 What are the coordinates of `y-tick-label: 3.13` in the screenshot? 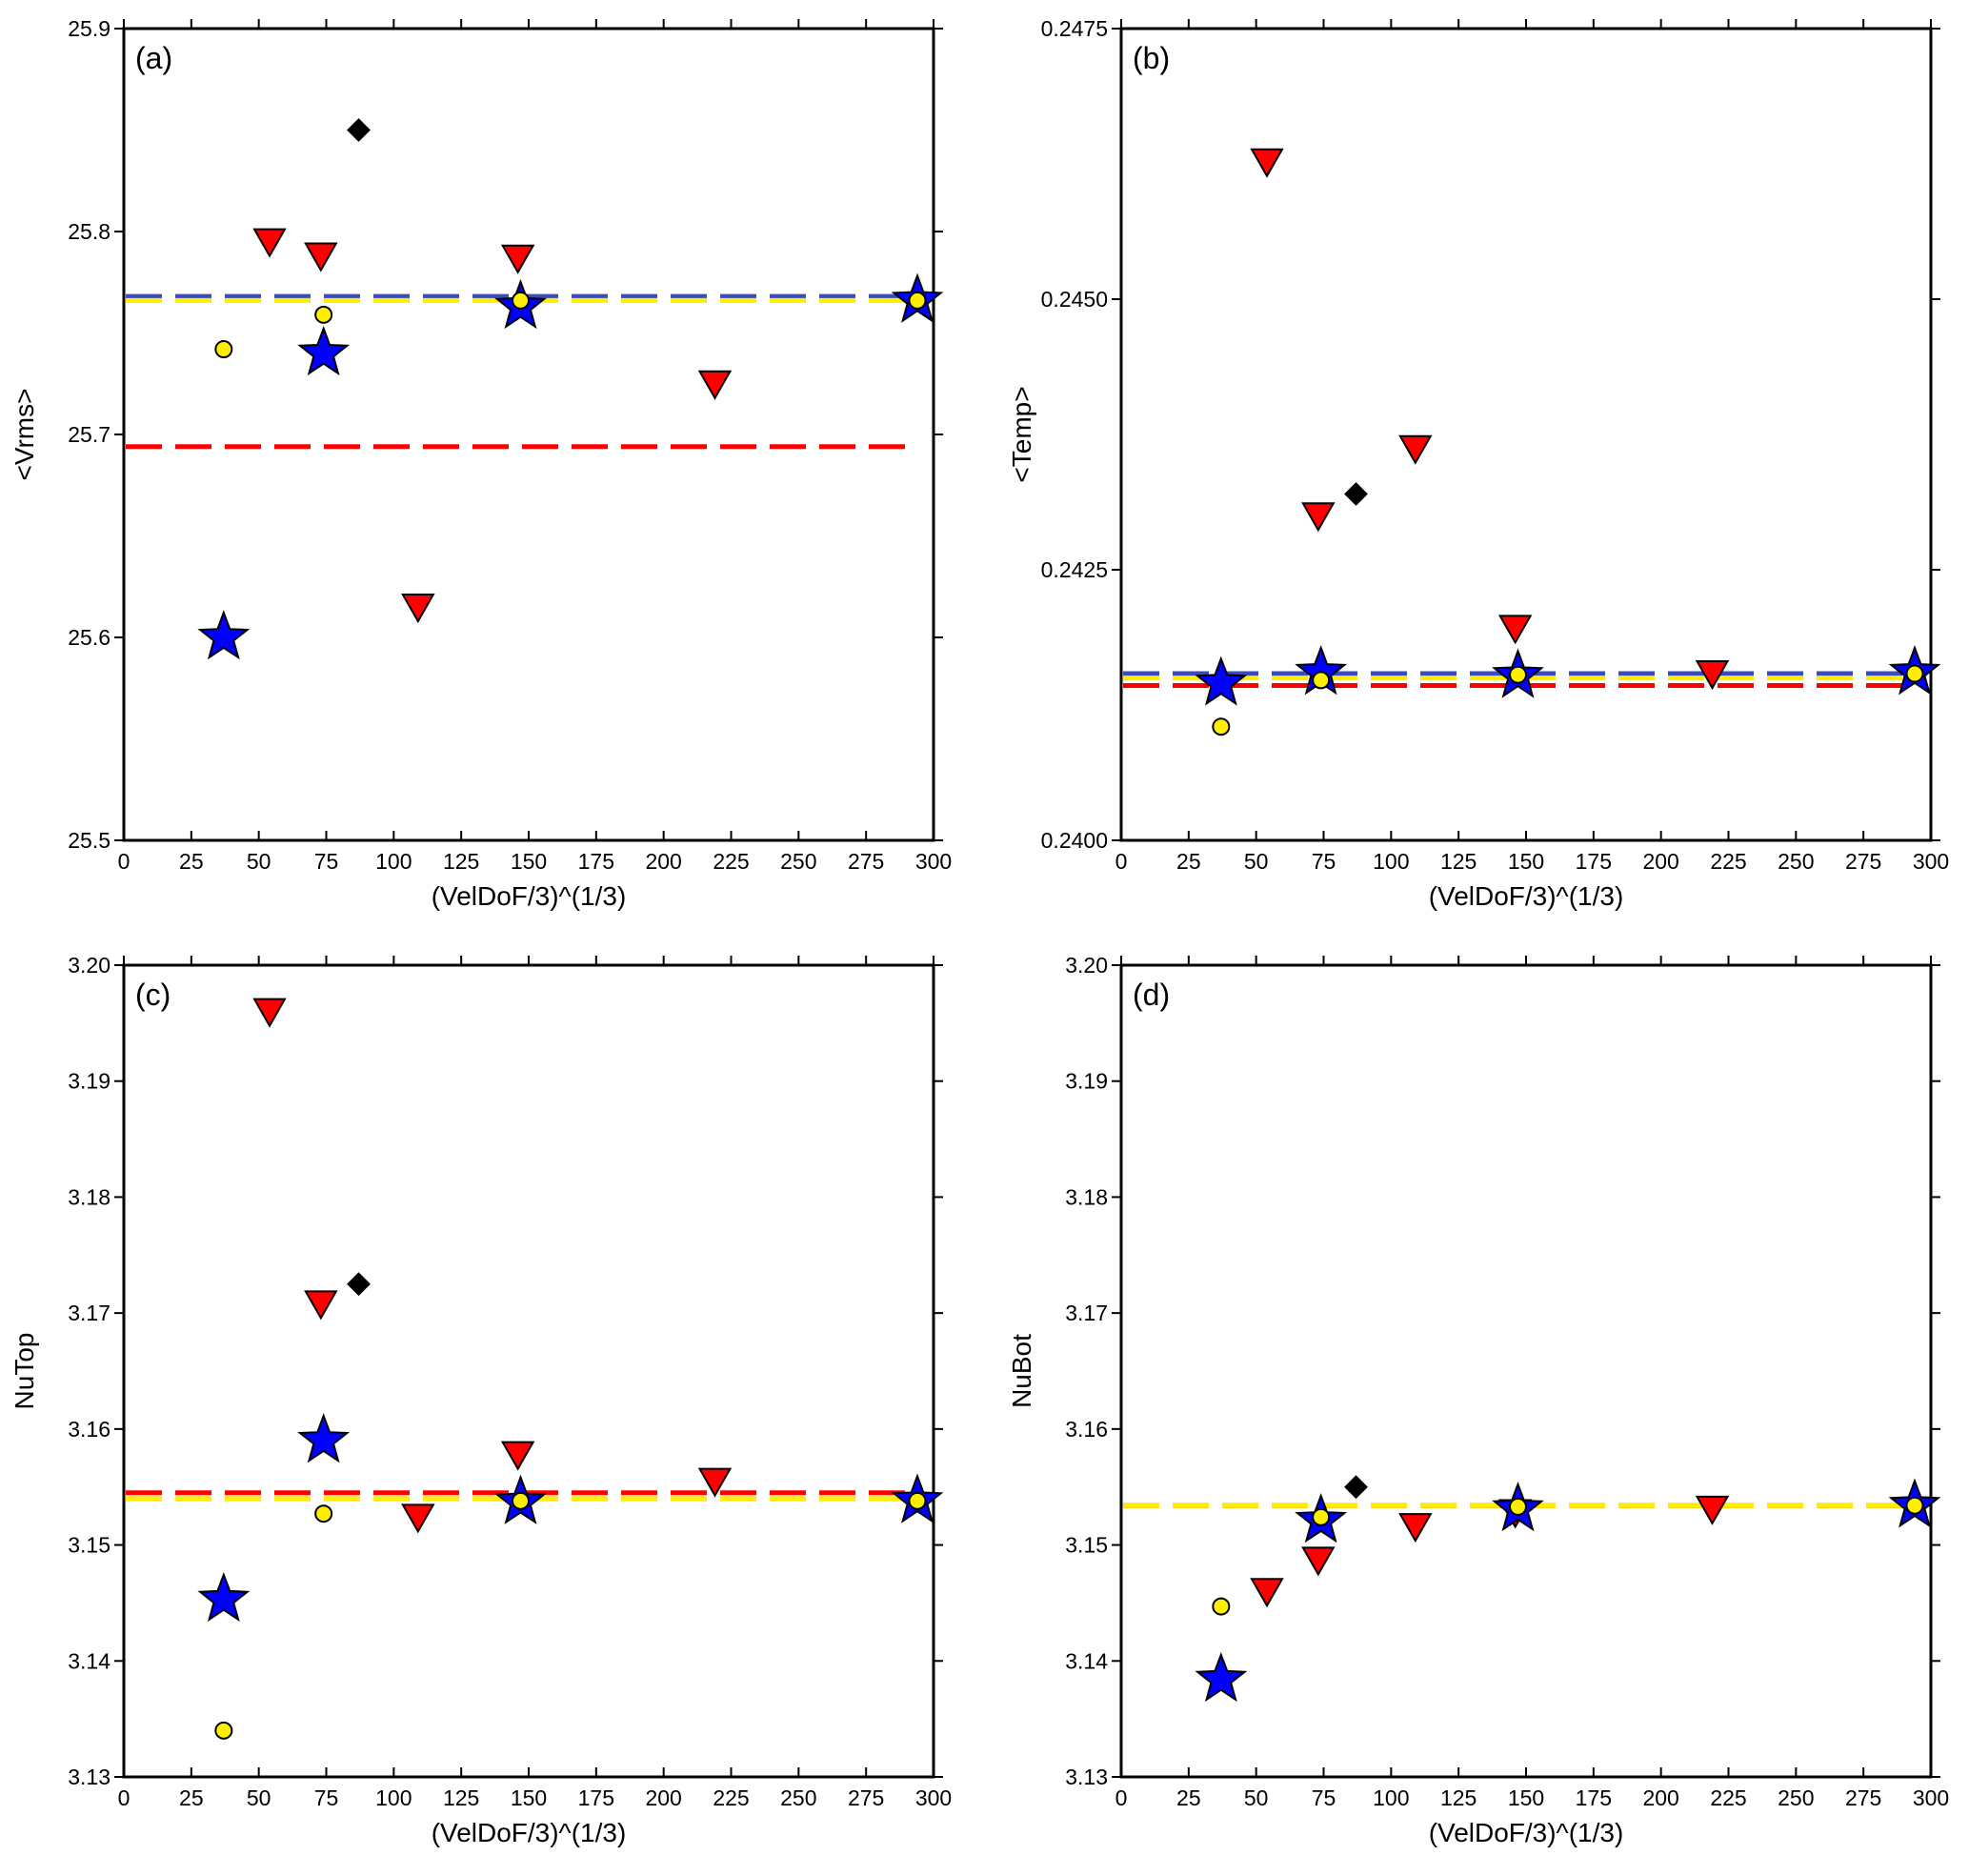 It's located at (1086, 1777).